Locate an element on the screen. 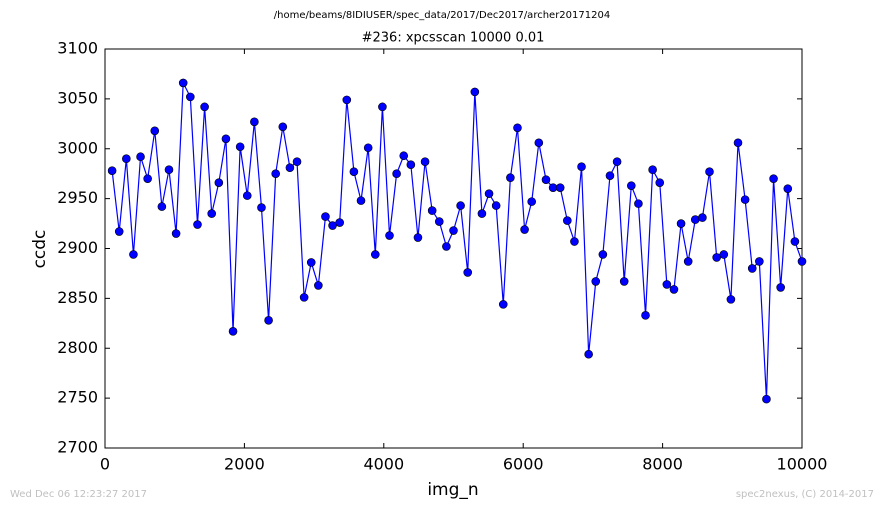 Image resolution: width=884 pixels, height=509 pixels. footer-left: Wed Dec 06 12:23:27 2017 is located at coordinates (78, 494).